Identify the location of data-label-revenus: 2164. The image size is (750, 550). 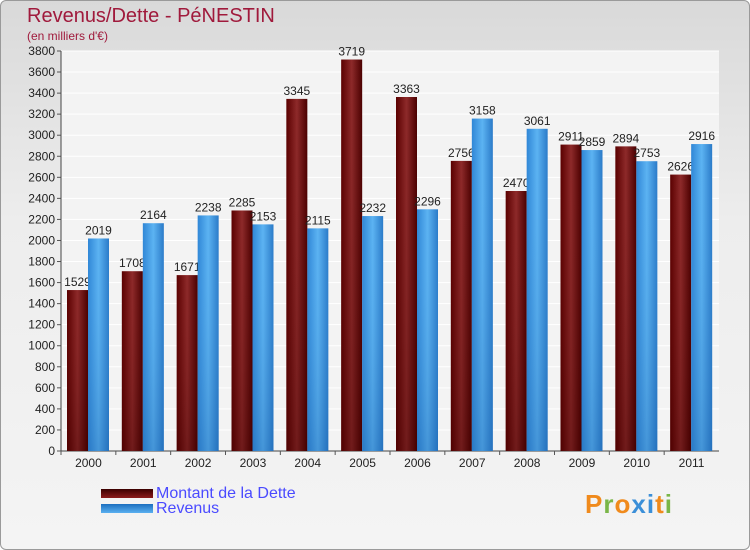
(153, 215).